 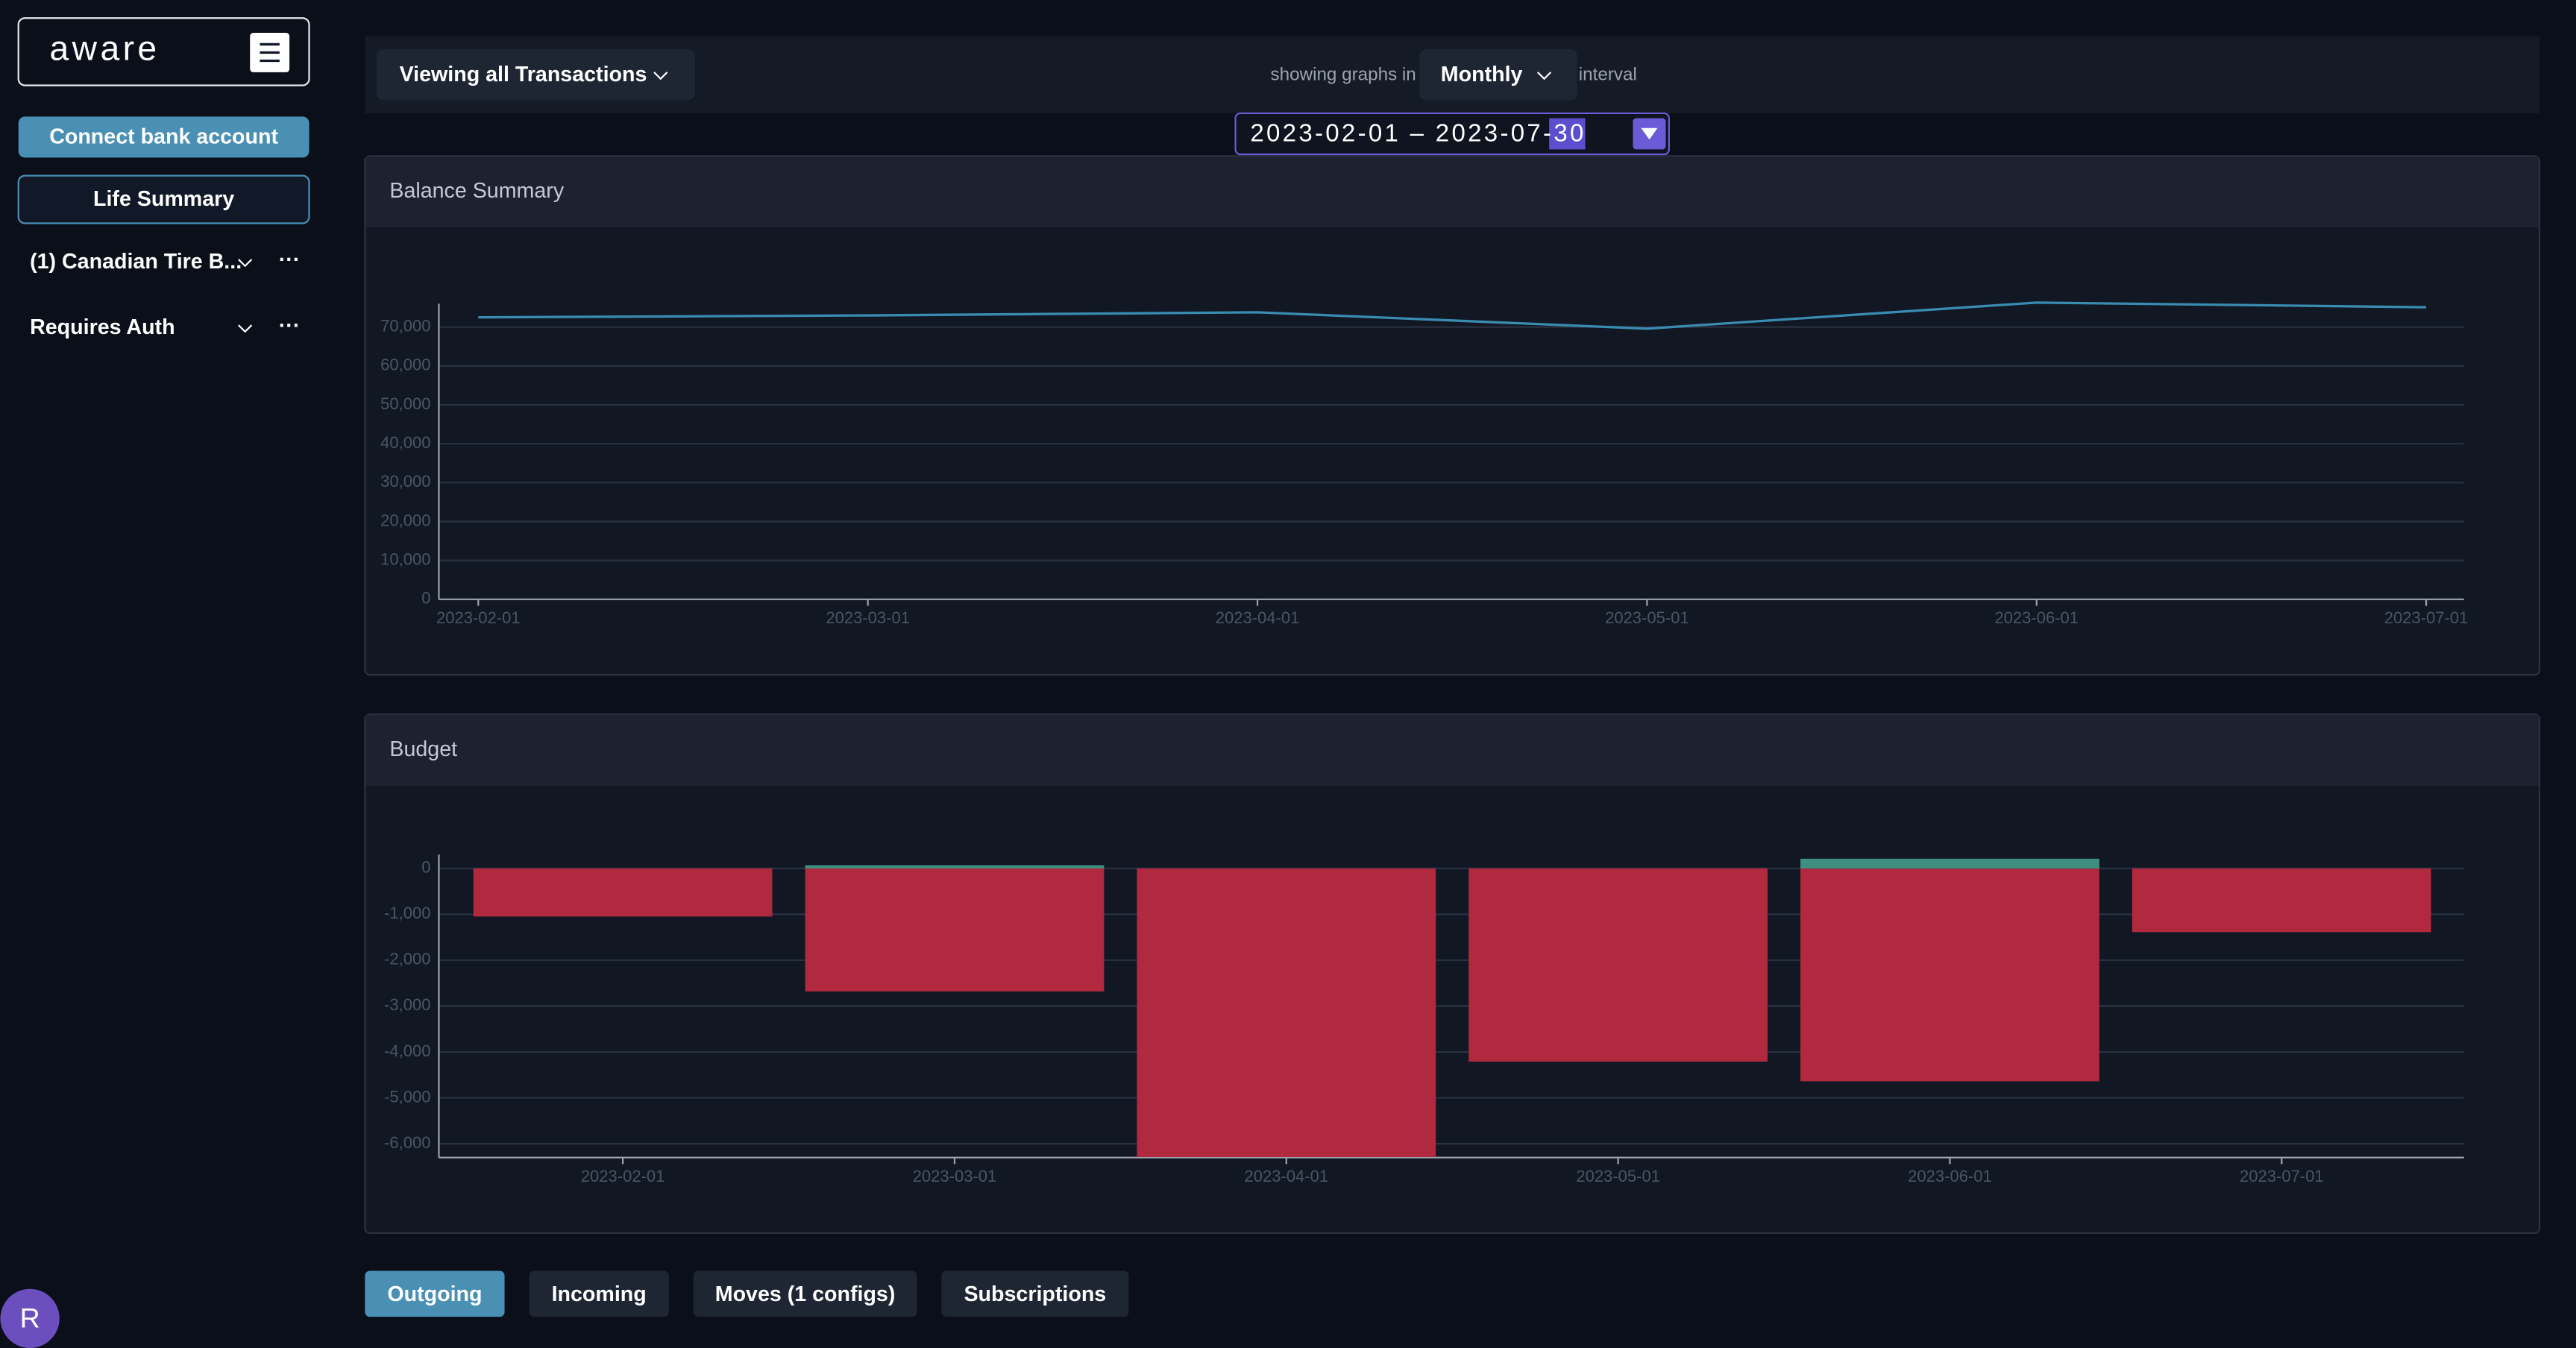 I want to click on y-tick-label: 50,000, so click(x=405, y=403).